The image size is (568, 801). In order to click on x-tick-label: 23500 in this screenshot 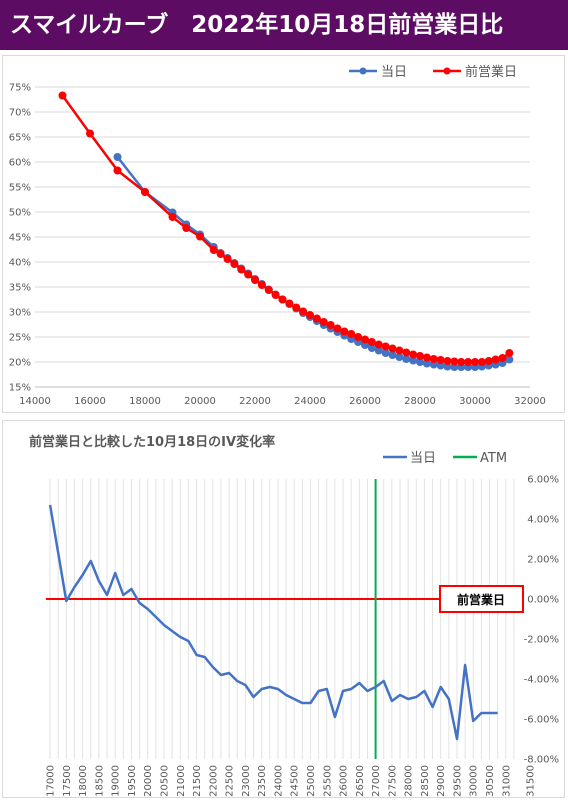, I will do `click(262, 781)`.